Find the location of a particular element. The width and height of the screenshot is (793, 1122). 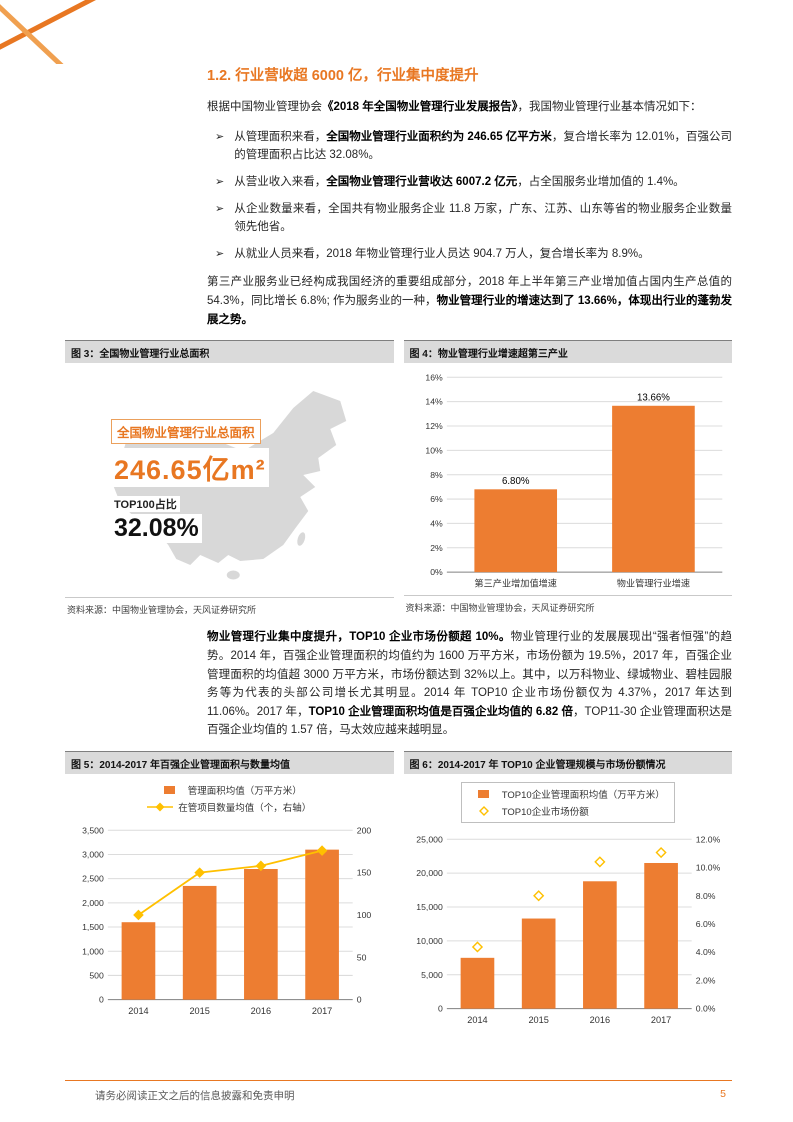

svg-text: 15,000 is located at coordinates (429, 907).